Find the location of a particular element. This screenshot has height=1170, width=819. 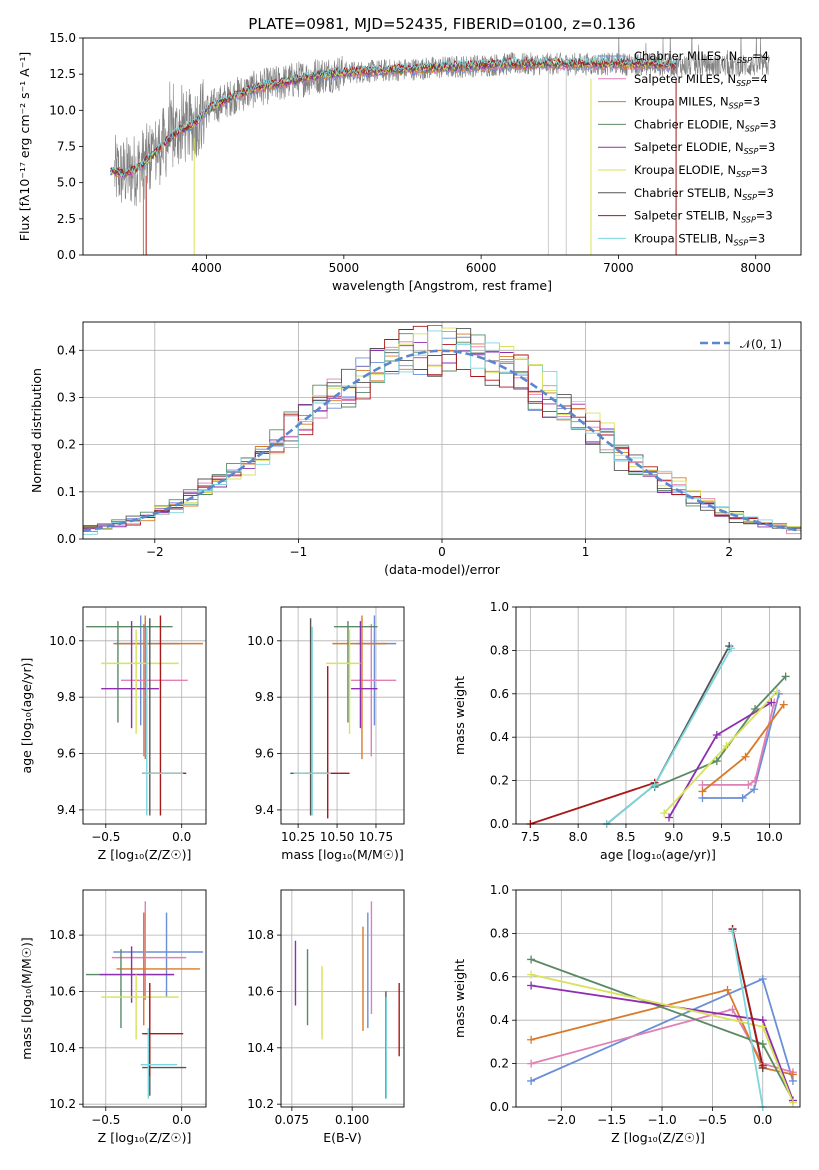

mass_vs_ebv-plot-area is located at coordinates (347, 1000).